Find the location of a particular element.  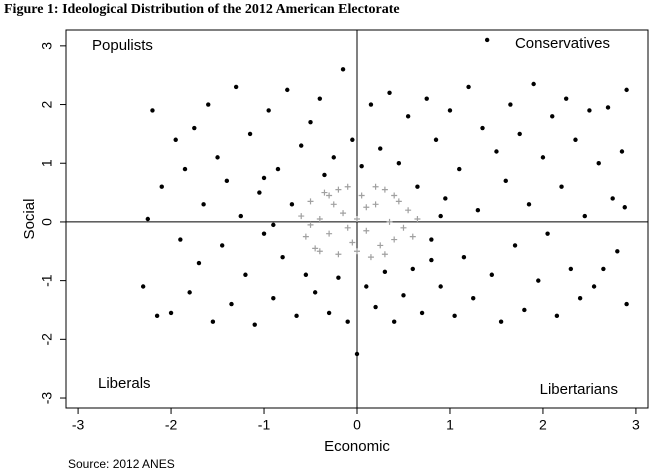

y-tick-label: 3 is located at coordinates (47, 46).